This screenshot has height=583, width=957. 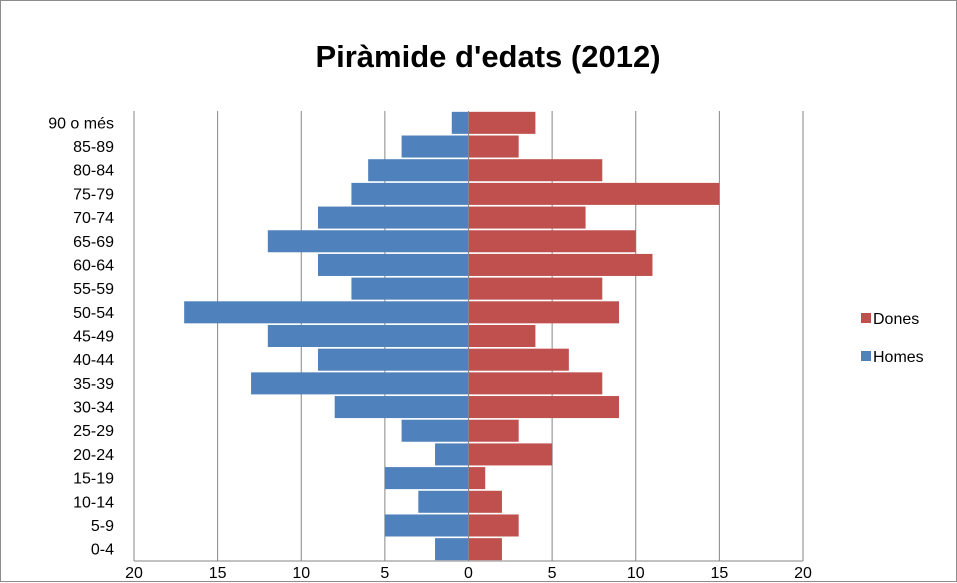 I want to click on category-label: 60-64, so click(x=93, y=265).